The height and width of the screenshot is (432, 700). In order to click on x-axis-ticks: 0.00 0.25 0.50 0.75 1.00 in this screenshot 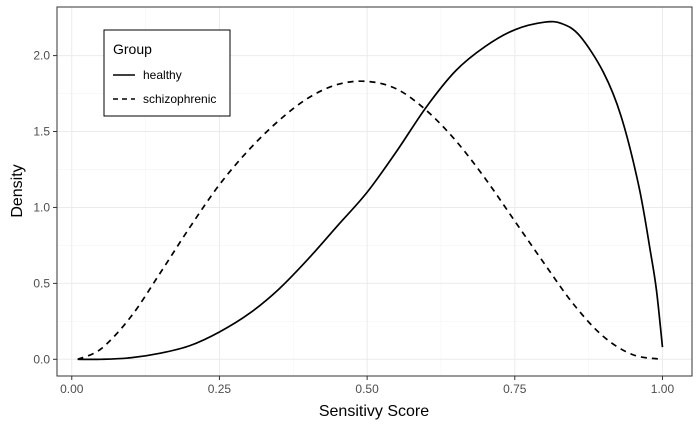, I will do `click(367, 386)`.